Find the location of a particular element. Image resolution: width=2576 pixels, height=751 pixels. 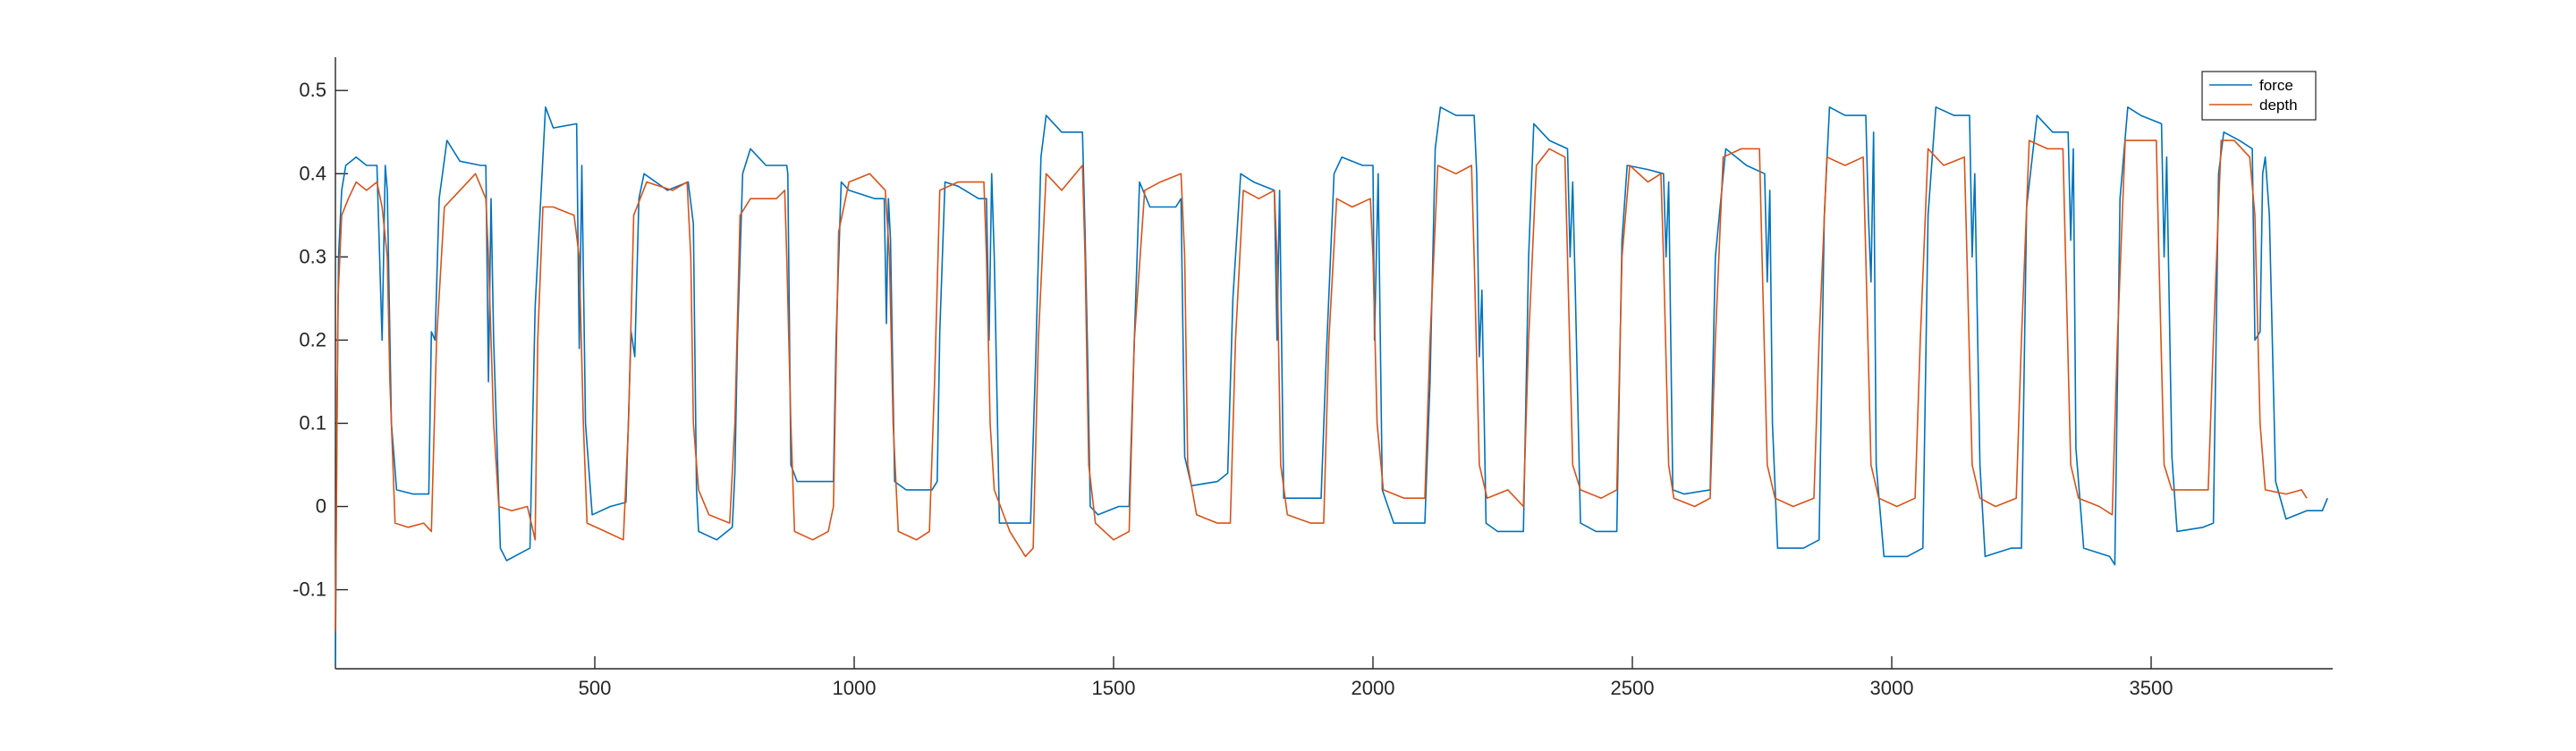

x-tick-label: 3500 is located at coordinates (2152, 688).